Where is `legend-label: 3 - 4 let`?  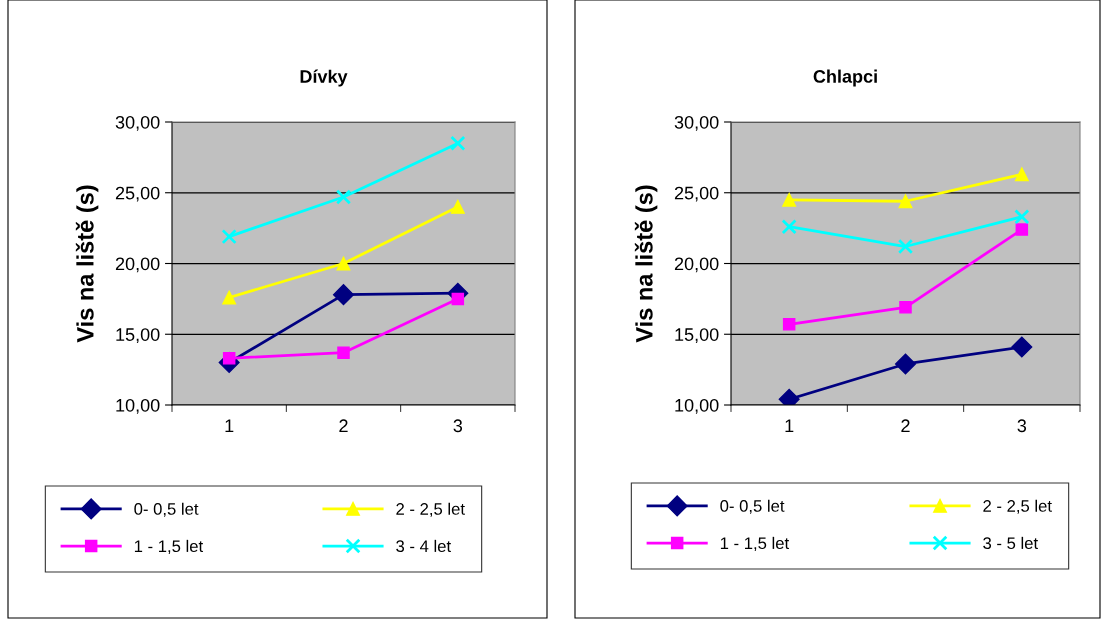 legend-label: 3 - 4 let is located at coordinates (423, 546).